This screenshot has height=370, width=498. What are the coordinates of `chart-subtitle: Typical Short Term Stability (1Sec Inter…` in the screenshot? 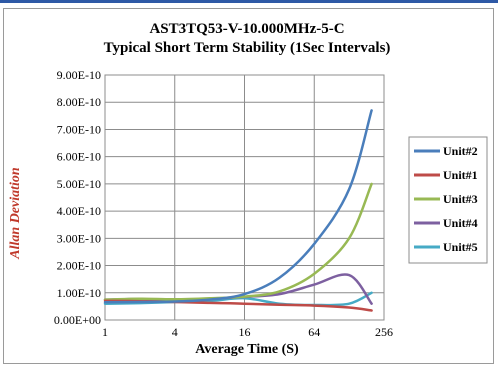 It's located at (247, 48).